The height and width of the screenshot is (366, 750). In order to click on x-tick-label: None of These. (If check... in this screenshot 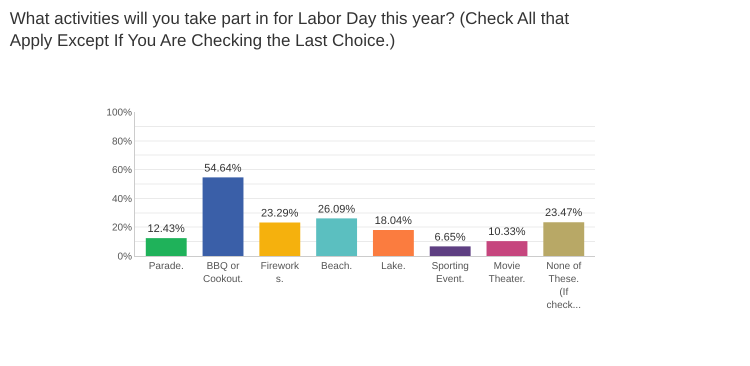, I will do `click(564, 286)`.